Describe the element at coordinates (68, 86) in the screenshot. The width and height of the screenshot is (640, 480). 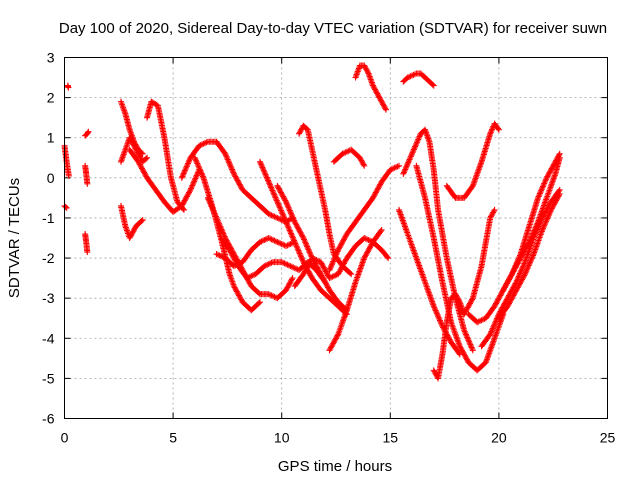
I see `series-arc03` at that location.